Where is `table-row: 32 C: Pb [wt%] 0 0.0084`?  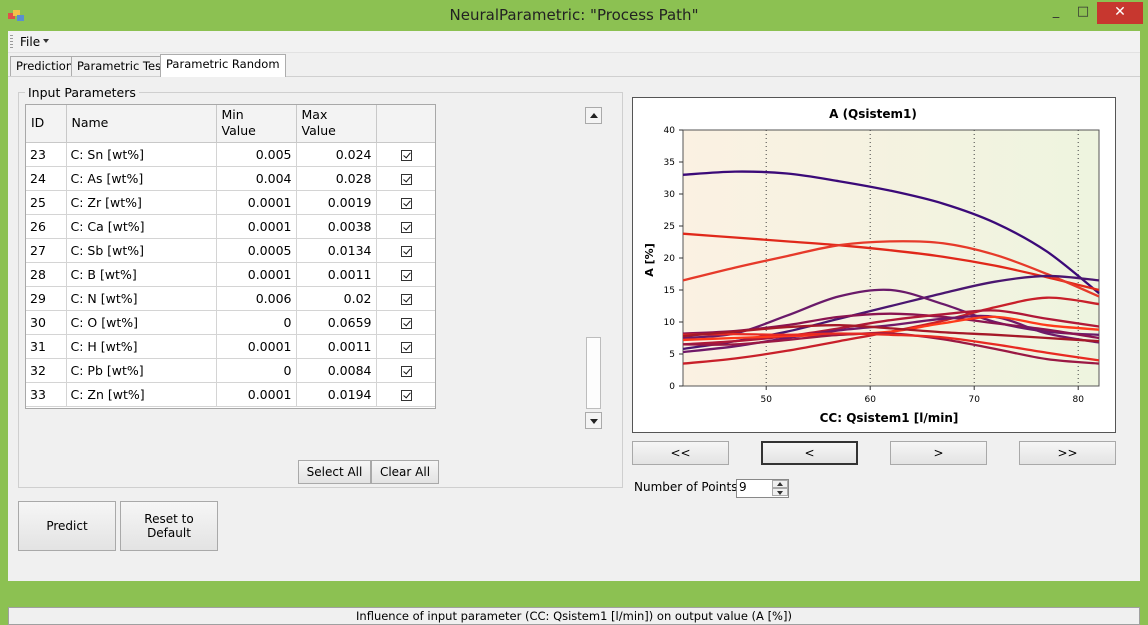
table-row: 32 C: Pb [wt%] 0 0.0084 is located at coordinates (230, 370).